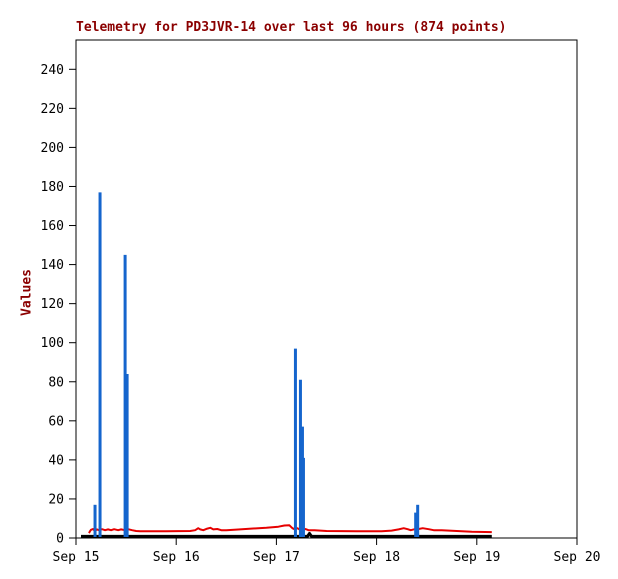 The width and height of the screenshot is (618, 579). I want to click on x-tick-label: Sep 18, so click(376, 557).